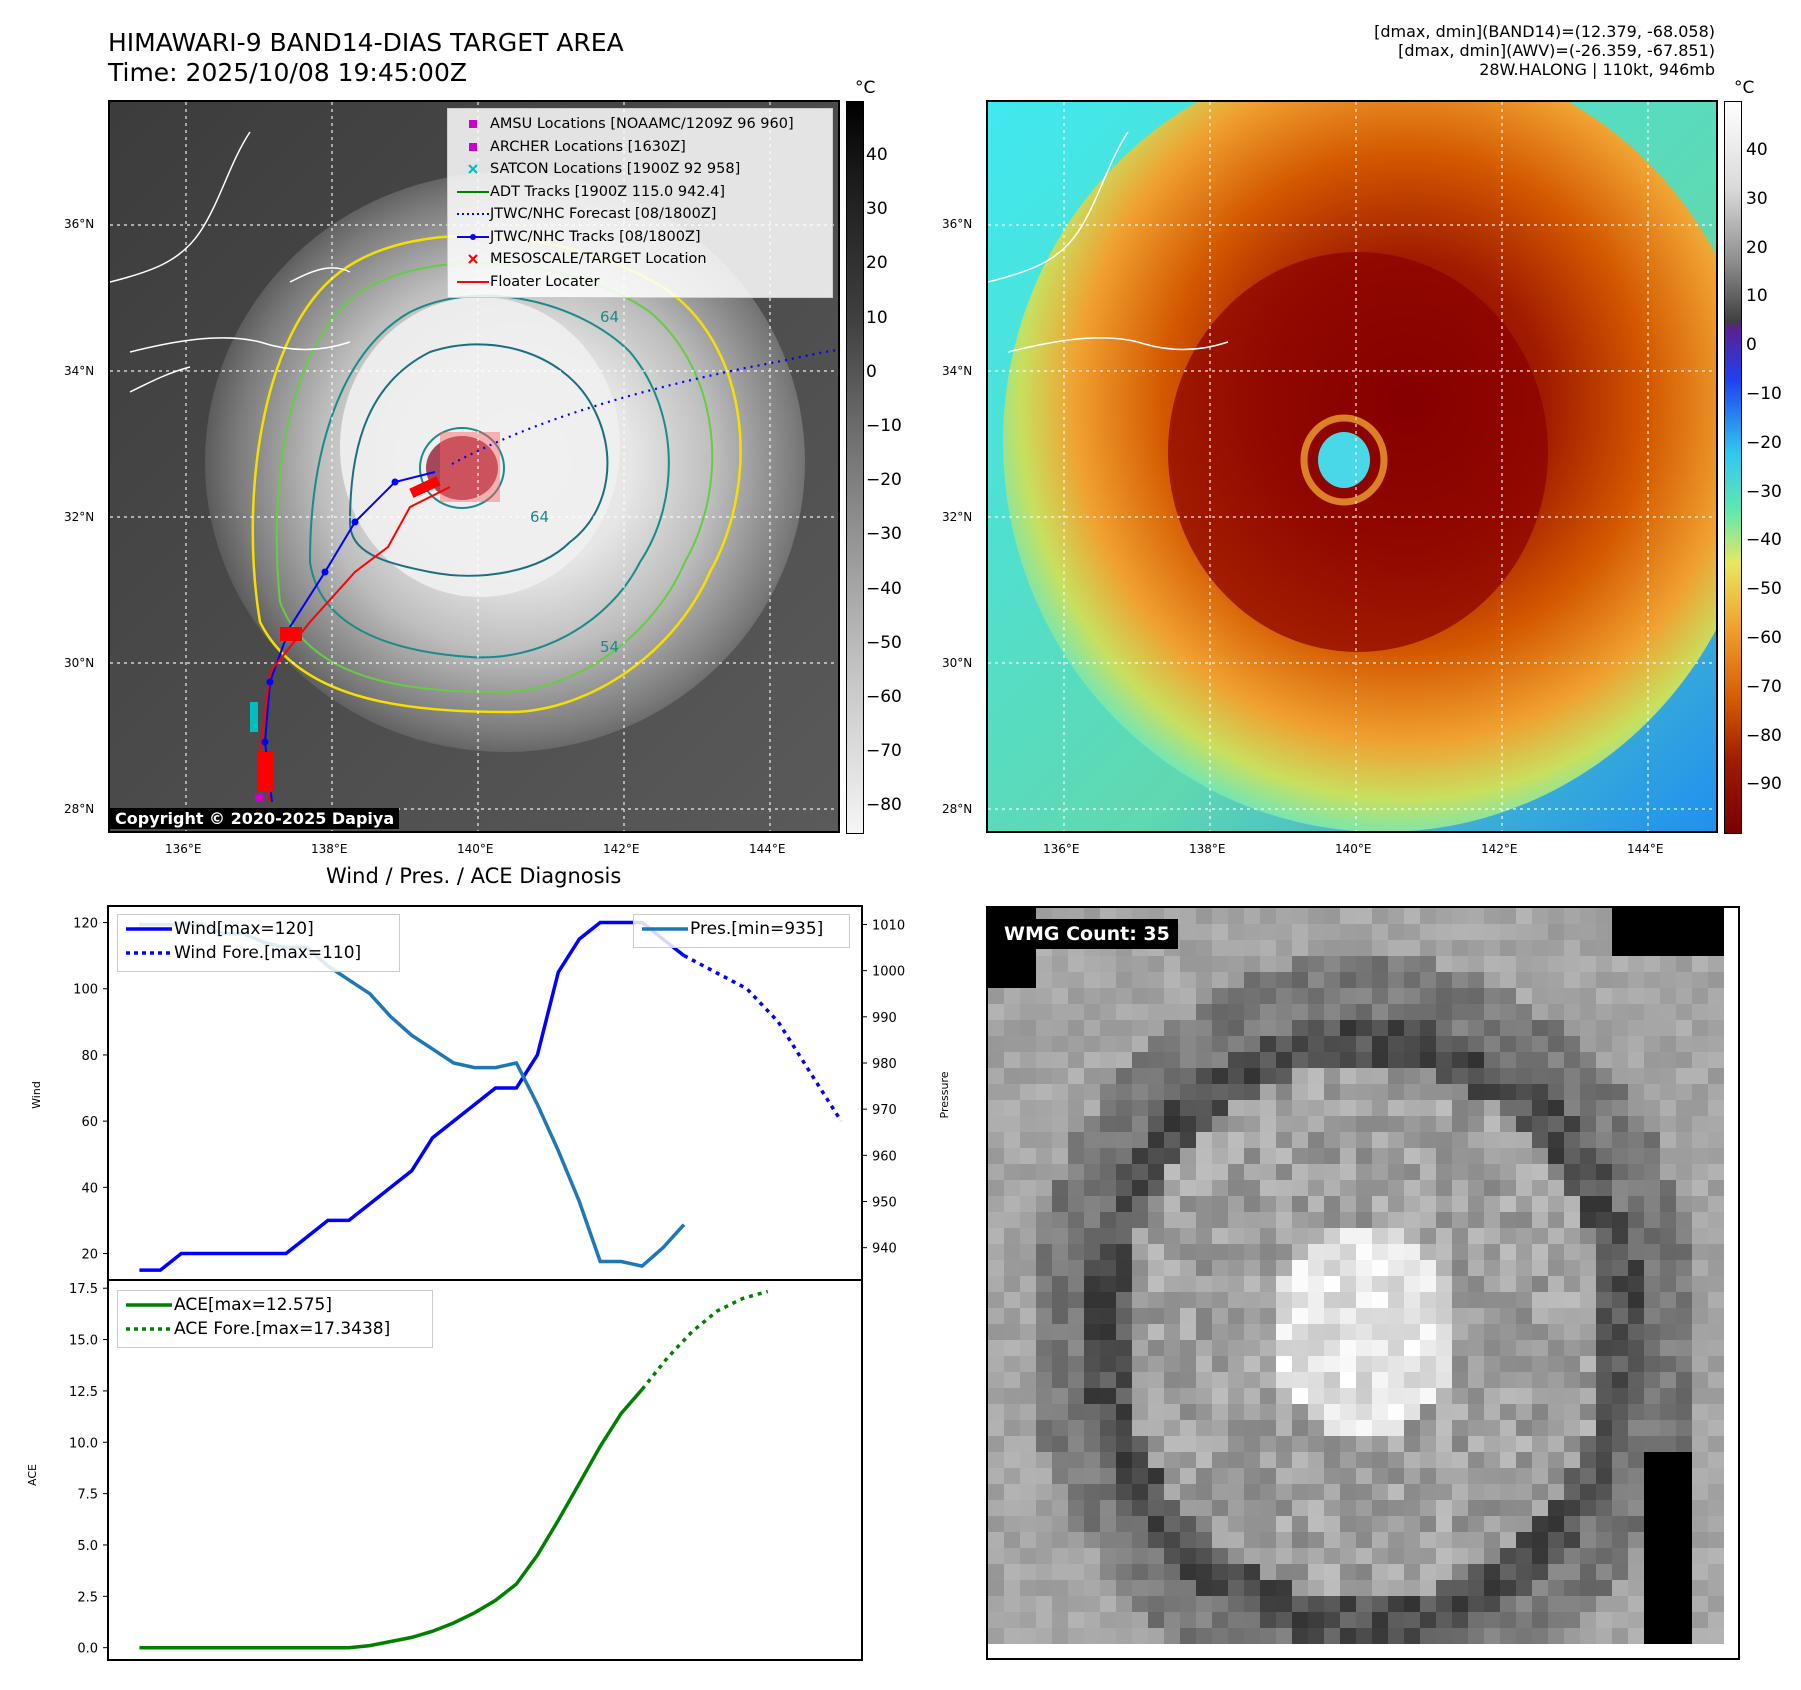  Describe the element at coordinates (79, 371) in the screenshot. I see `lat-label-34: 34°N` at that location.